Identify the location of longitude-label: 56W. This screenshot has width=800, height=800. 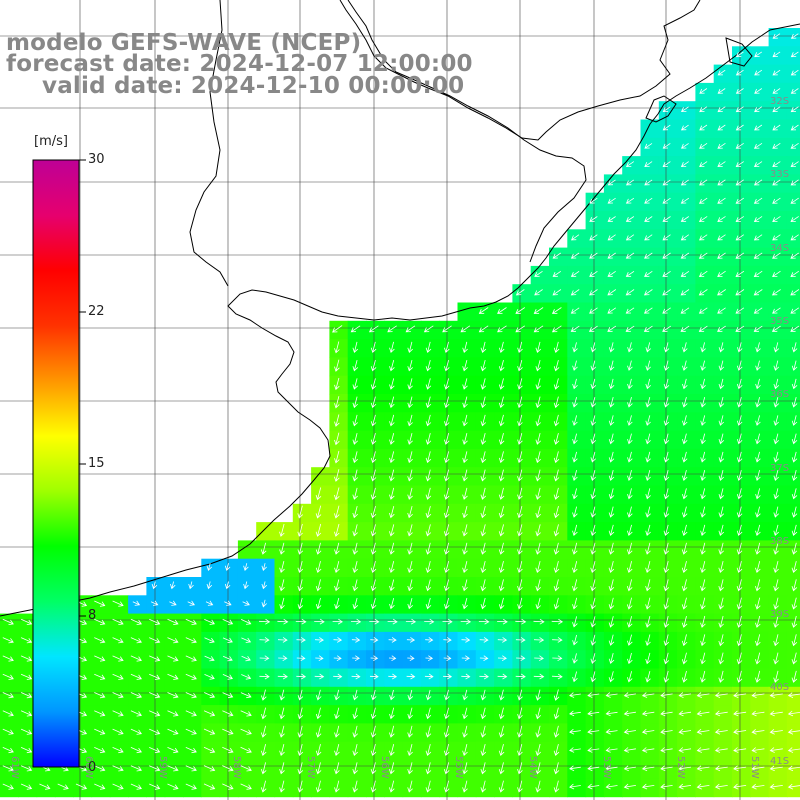
(384, 767).